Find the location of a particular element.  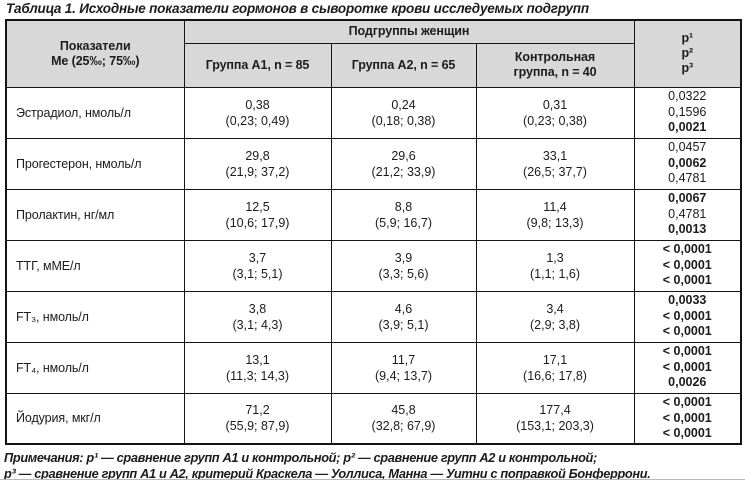

header-indicator: Показатели Ме (25‰; 75‰) is located at coordinates (95, 53).